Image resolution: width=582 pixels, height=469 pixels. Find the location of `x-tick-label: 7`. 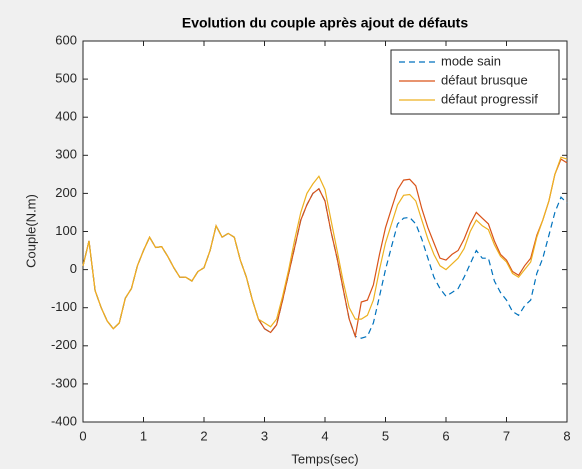

x-tick-label: 7 is located at coordinates (506, 435).